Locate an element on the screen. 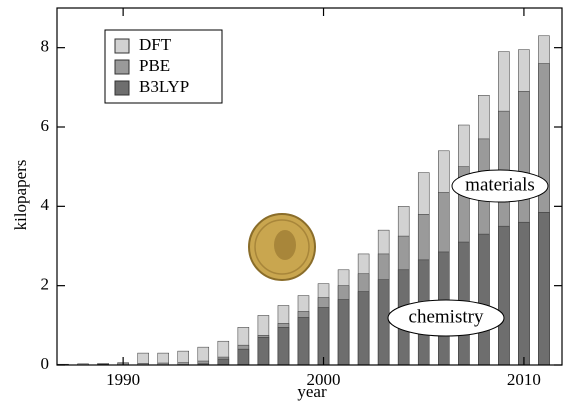 This screenshot has height=403, width=564. nobel-medal is located at coordinates (282, 247).